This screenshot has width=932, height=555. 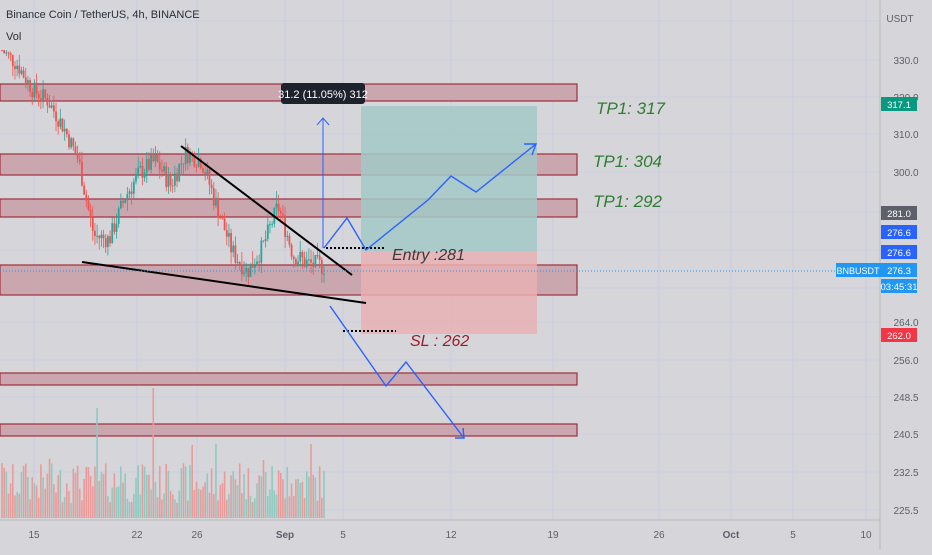 I want to click on sl-label: SL : 262, so click(x=439, y=341).